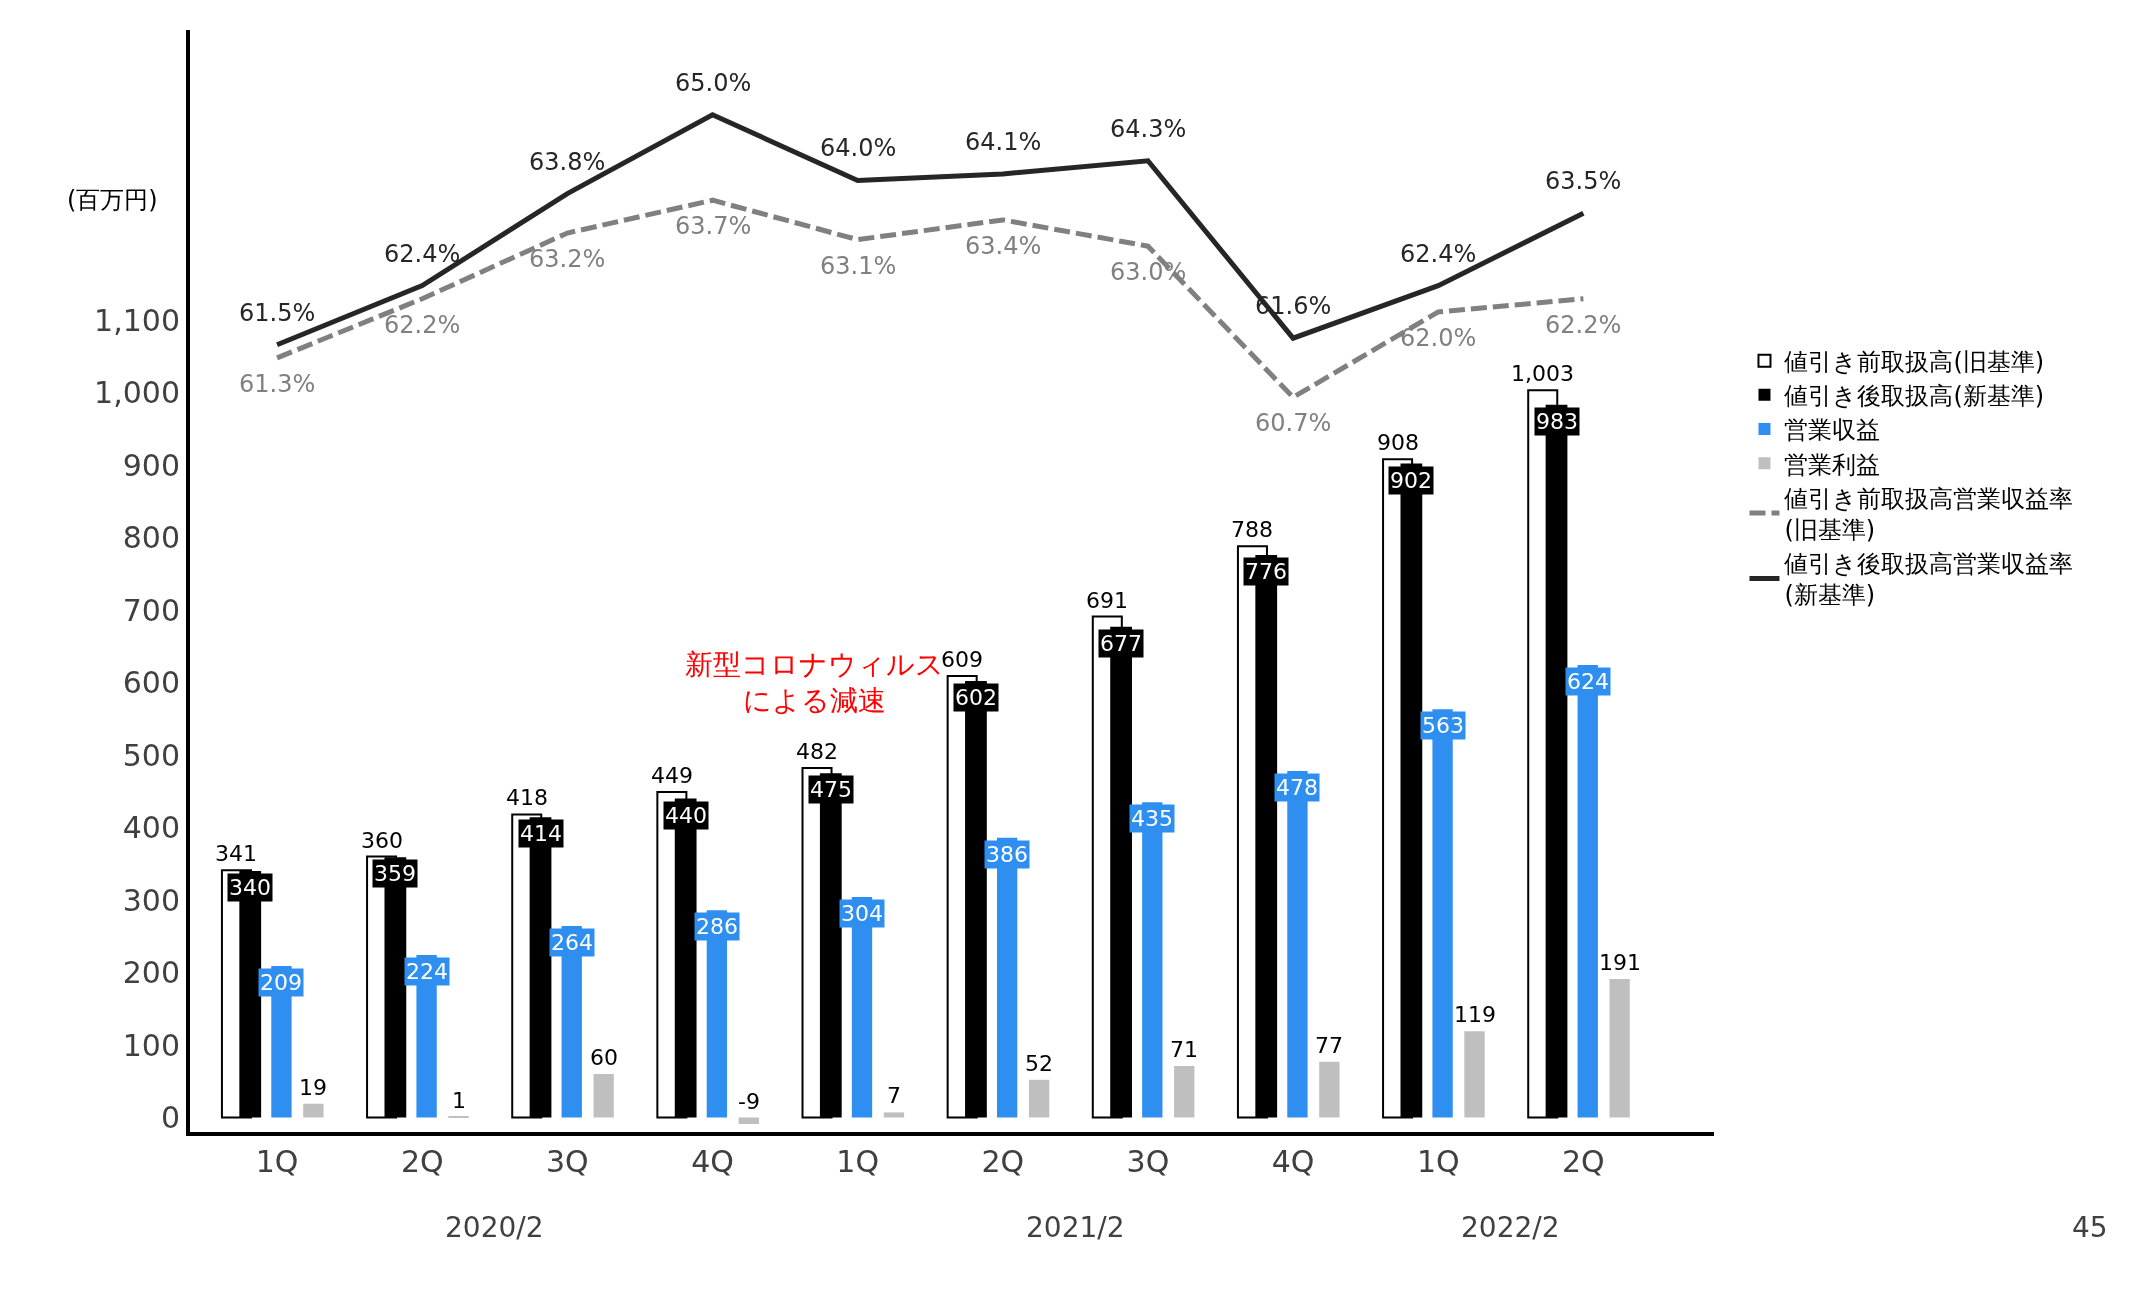  I want to click on legend-label: 営業利益, so click(1832, 464).